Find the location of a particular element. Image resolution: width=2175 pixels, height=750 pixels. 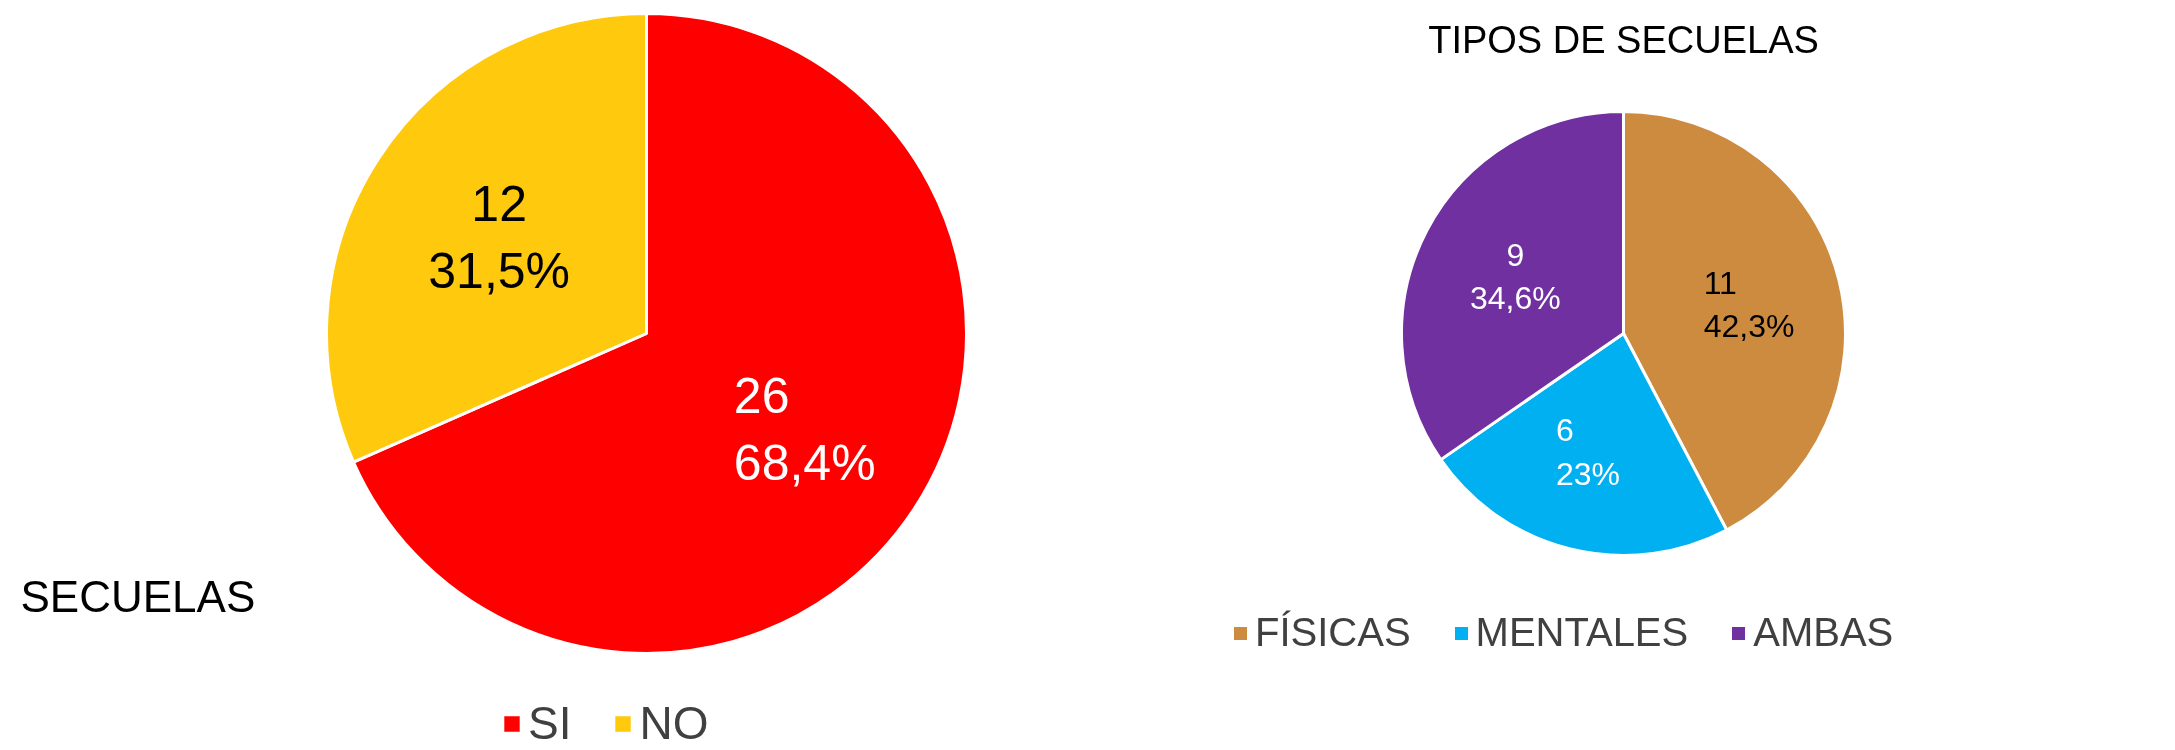

text: SECUELAS is located at coordinates (138, 596).